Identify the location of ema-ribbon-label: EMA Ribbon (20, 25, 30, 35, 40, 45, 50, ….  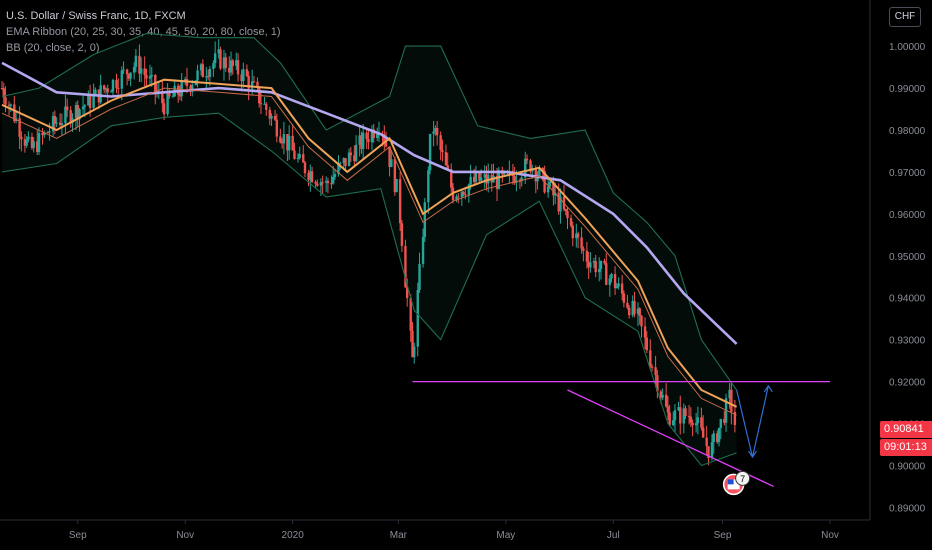
(143, 32).